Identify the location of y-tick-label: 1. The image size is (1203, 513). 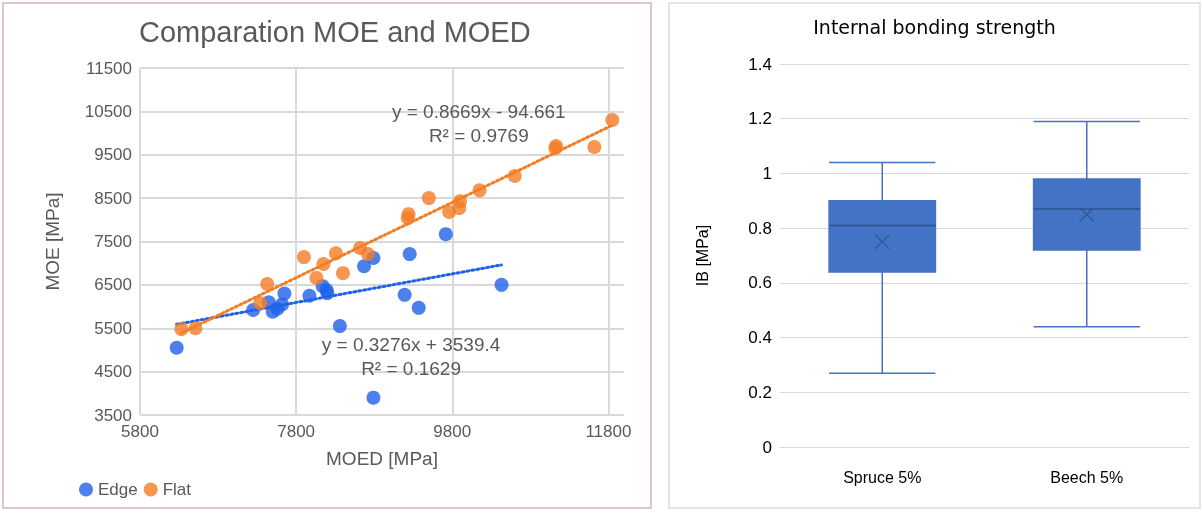
(767, 173).